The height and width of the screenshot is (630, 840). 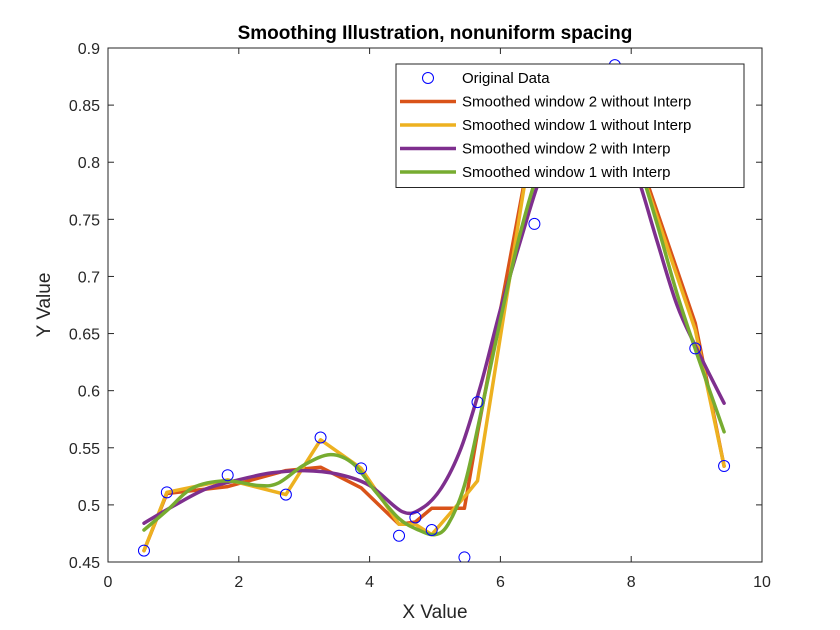 I want to click on legend-marker, so click(x=428, y=78).